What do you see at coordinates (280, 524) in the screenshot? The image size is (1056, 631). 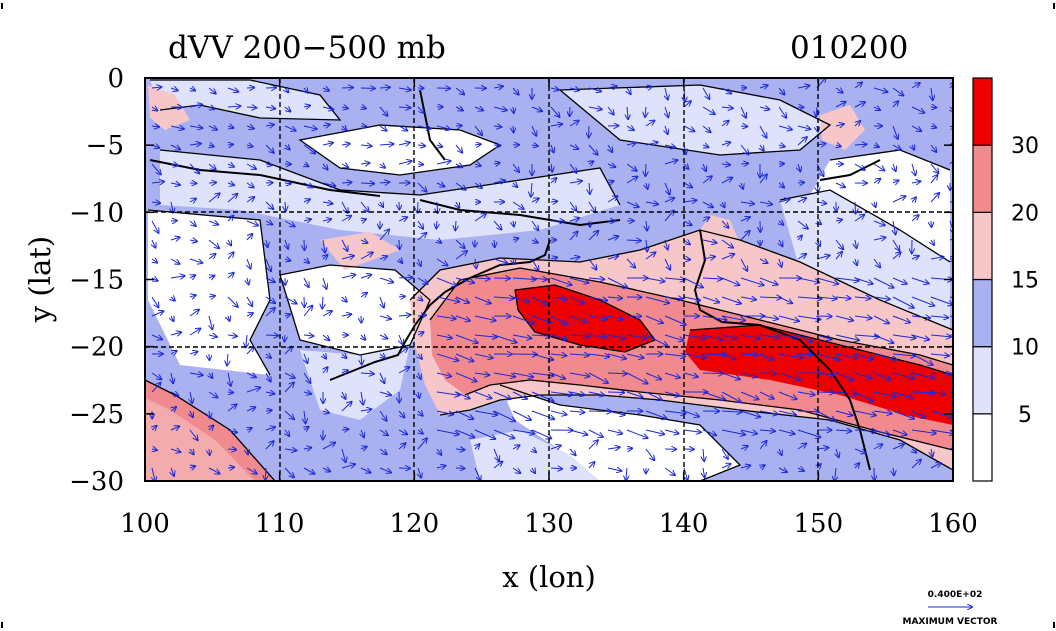 I see `x-tick-label: 110` at bounding box center [280, 524].